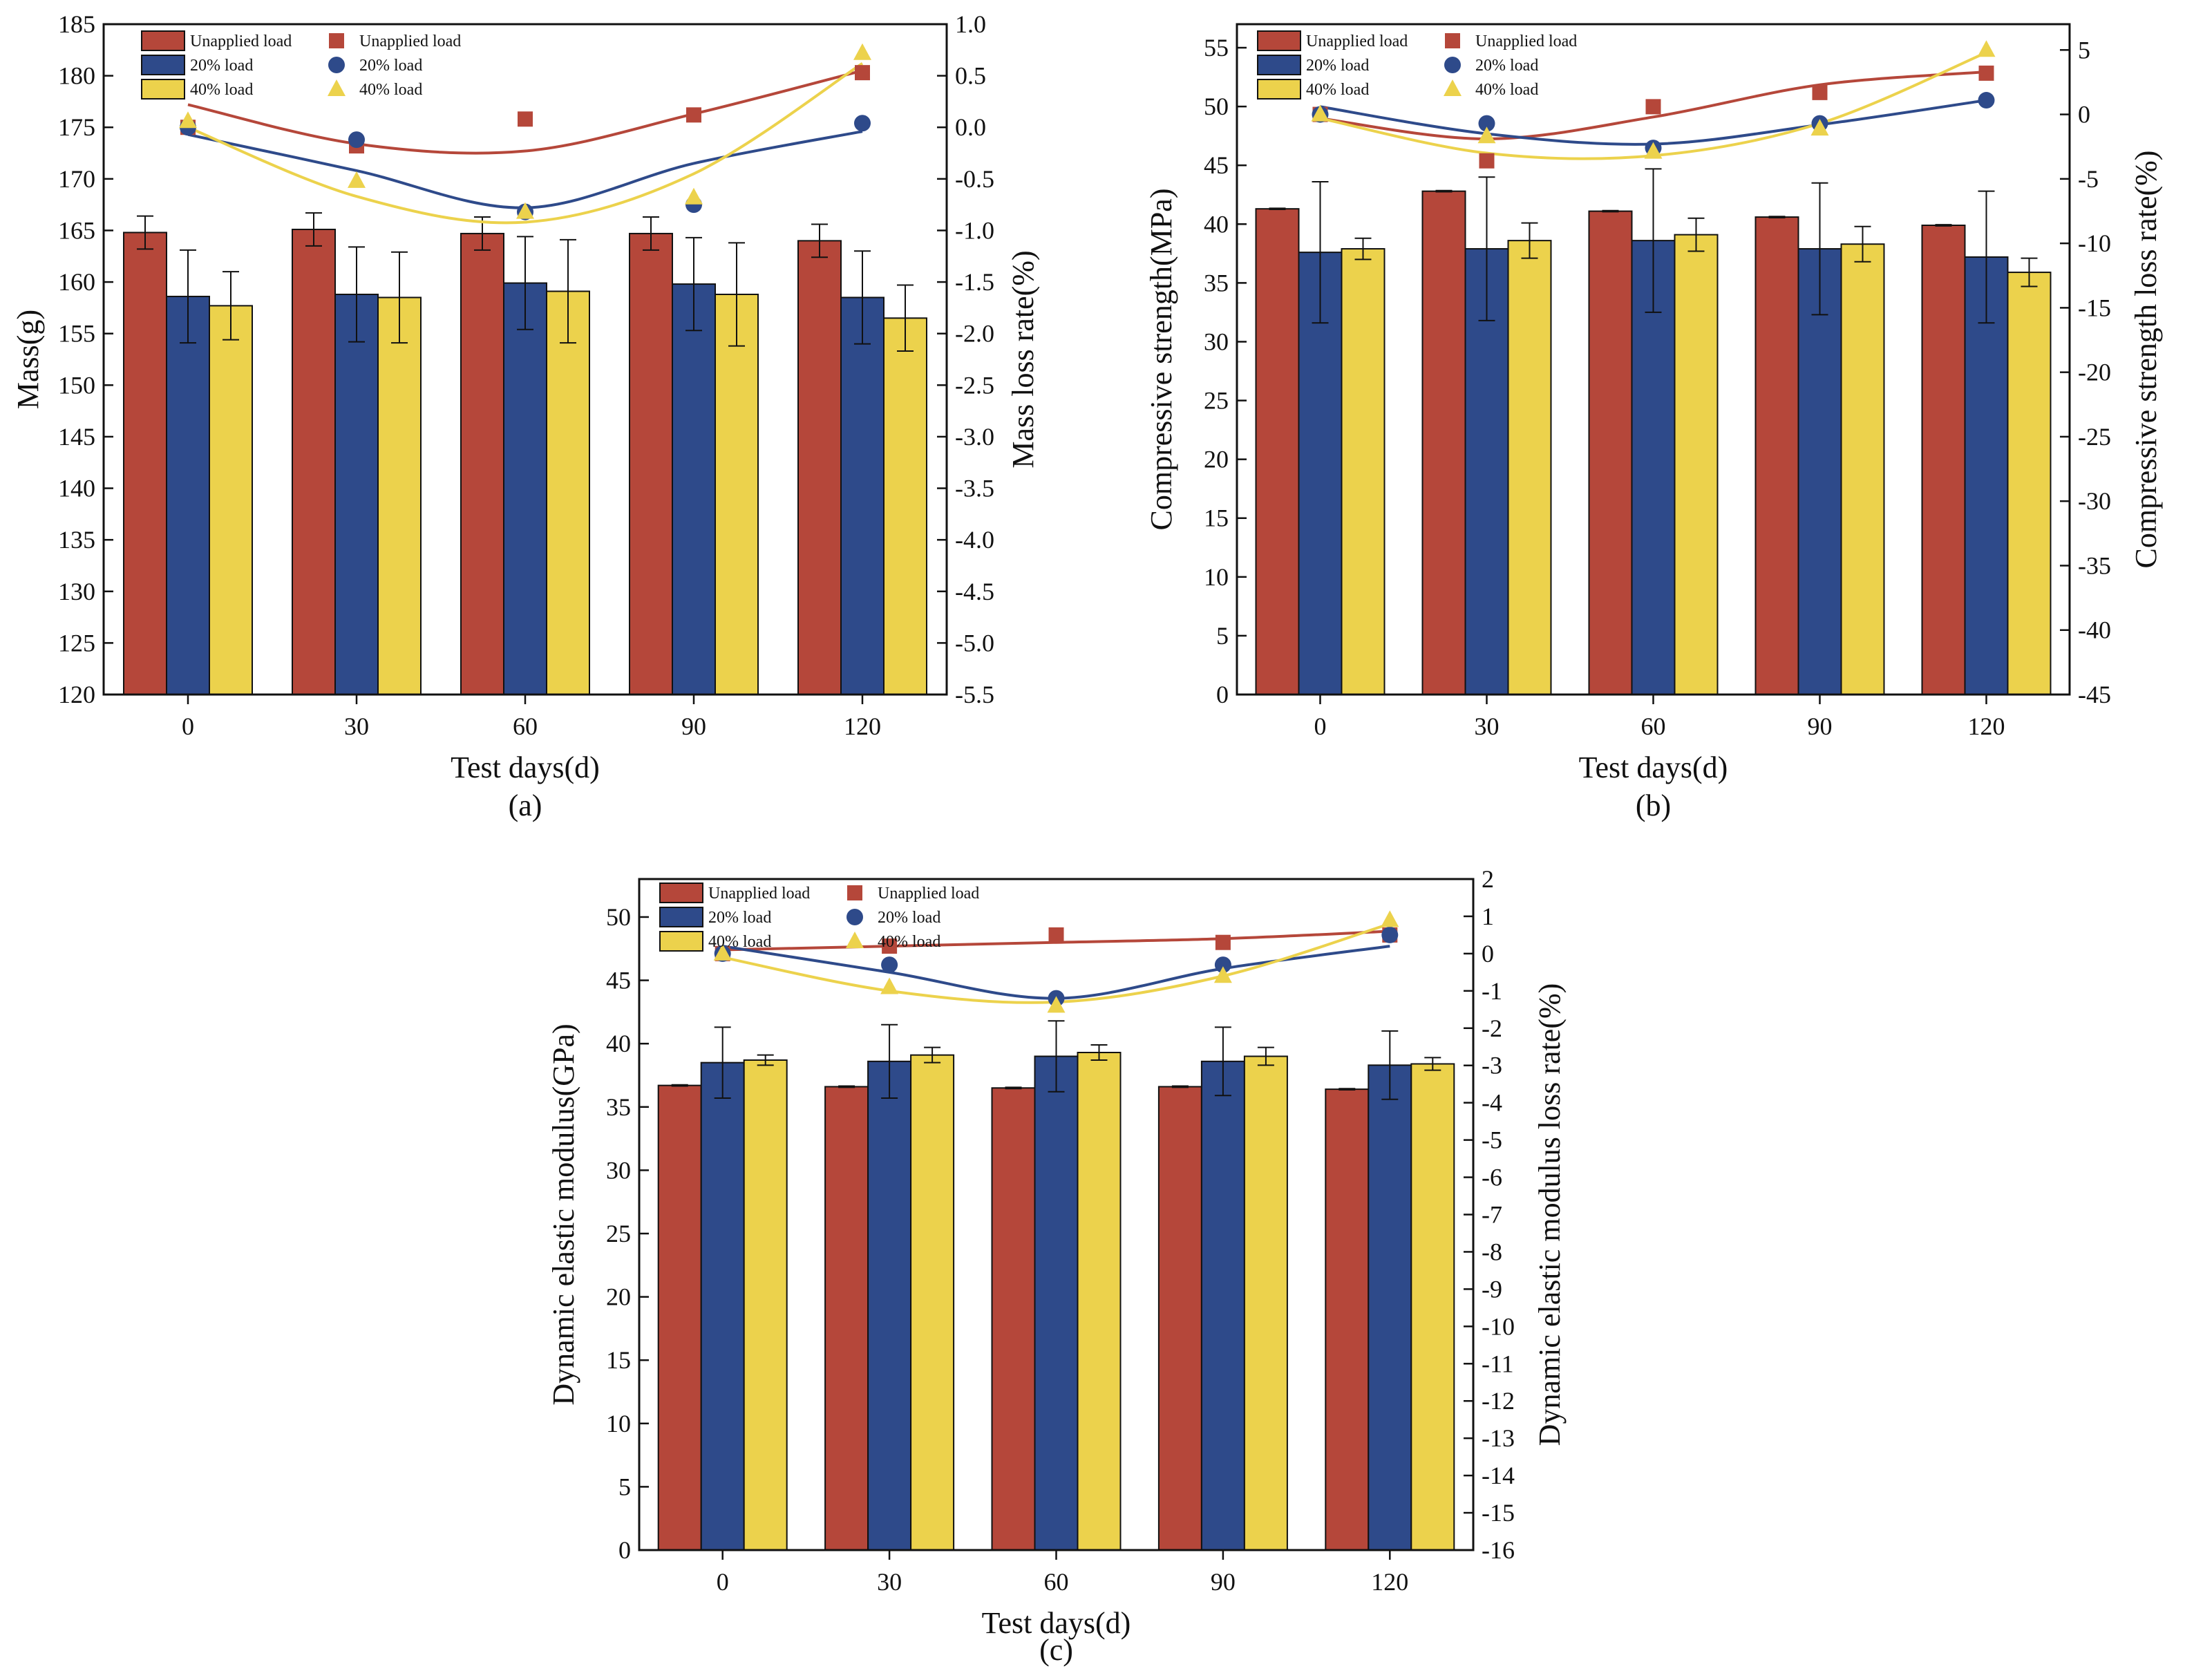 The image size is (2185, 1680). What do you see at coordinates (1217, 577) in the screenshot?
I see `y-tick-label: 10` at bounding box center [1217, 577].